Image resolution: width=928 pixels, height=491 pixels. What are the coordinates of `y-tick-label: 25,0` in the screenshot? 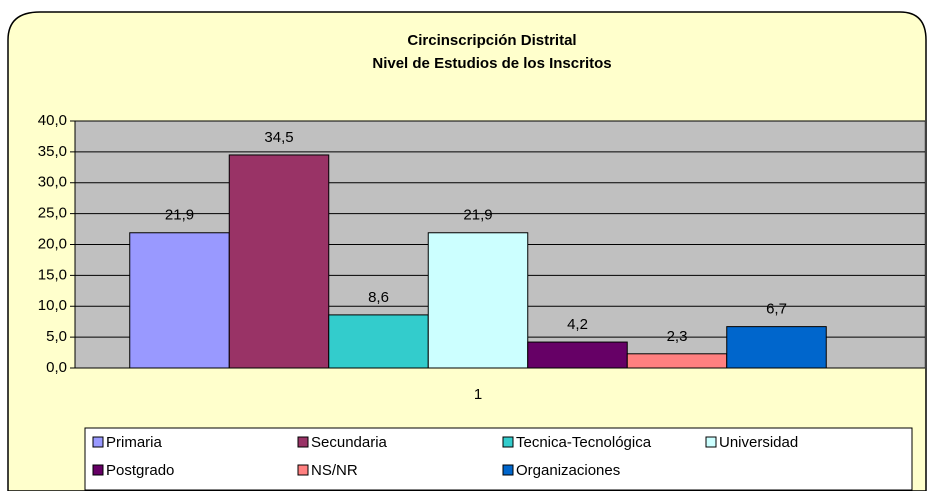 It's located at (52, 213).